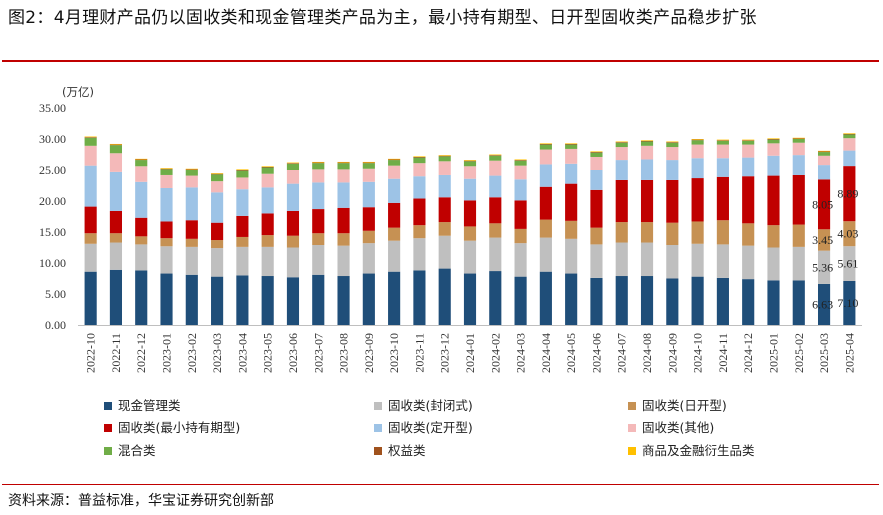 The image size is (883, 515). Describe the element at coordinates (596, 353) in the screenshot. I see `x-tick-label: 2024-06` at that location.